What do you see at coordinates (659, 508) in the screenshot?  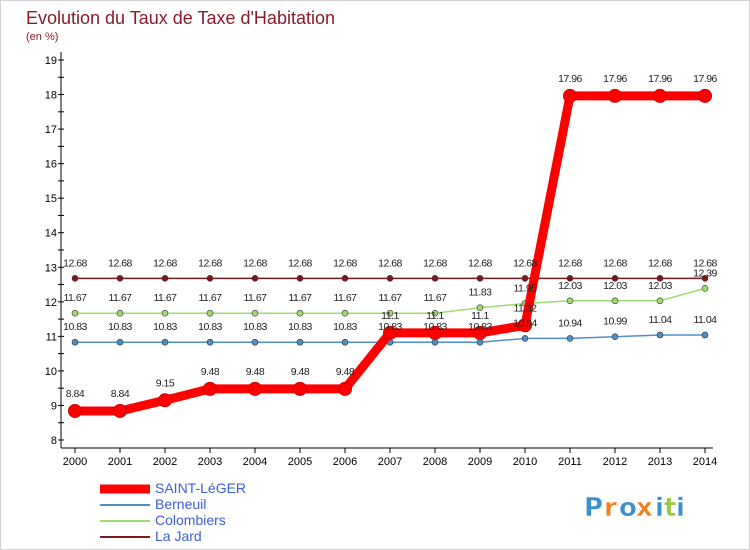 I see `logo-letter: i` at bounding box center [659, 508].